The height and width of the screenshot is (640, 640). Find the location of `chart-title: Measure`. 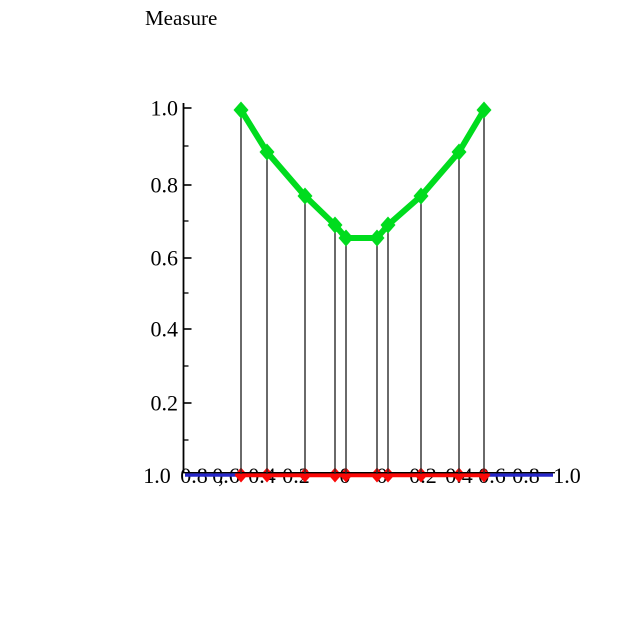

chart-title: Measure is located at coordinates (181, 18).